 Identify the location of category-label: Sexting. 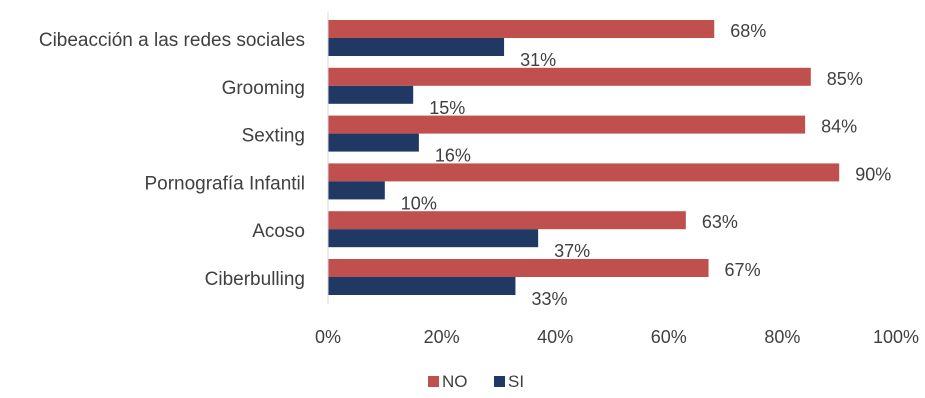
(273, 136).